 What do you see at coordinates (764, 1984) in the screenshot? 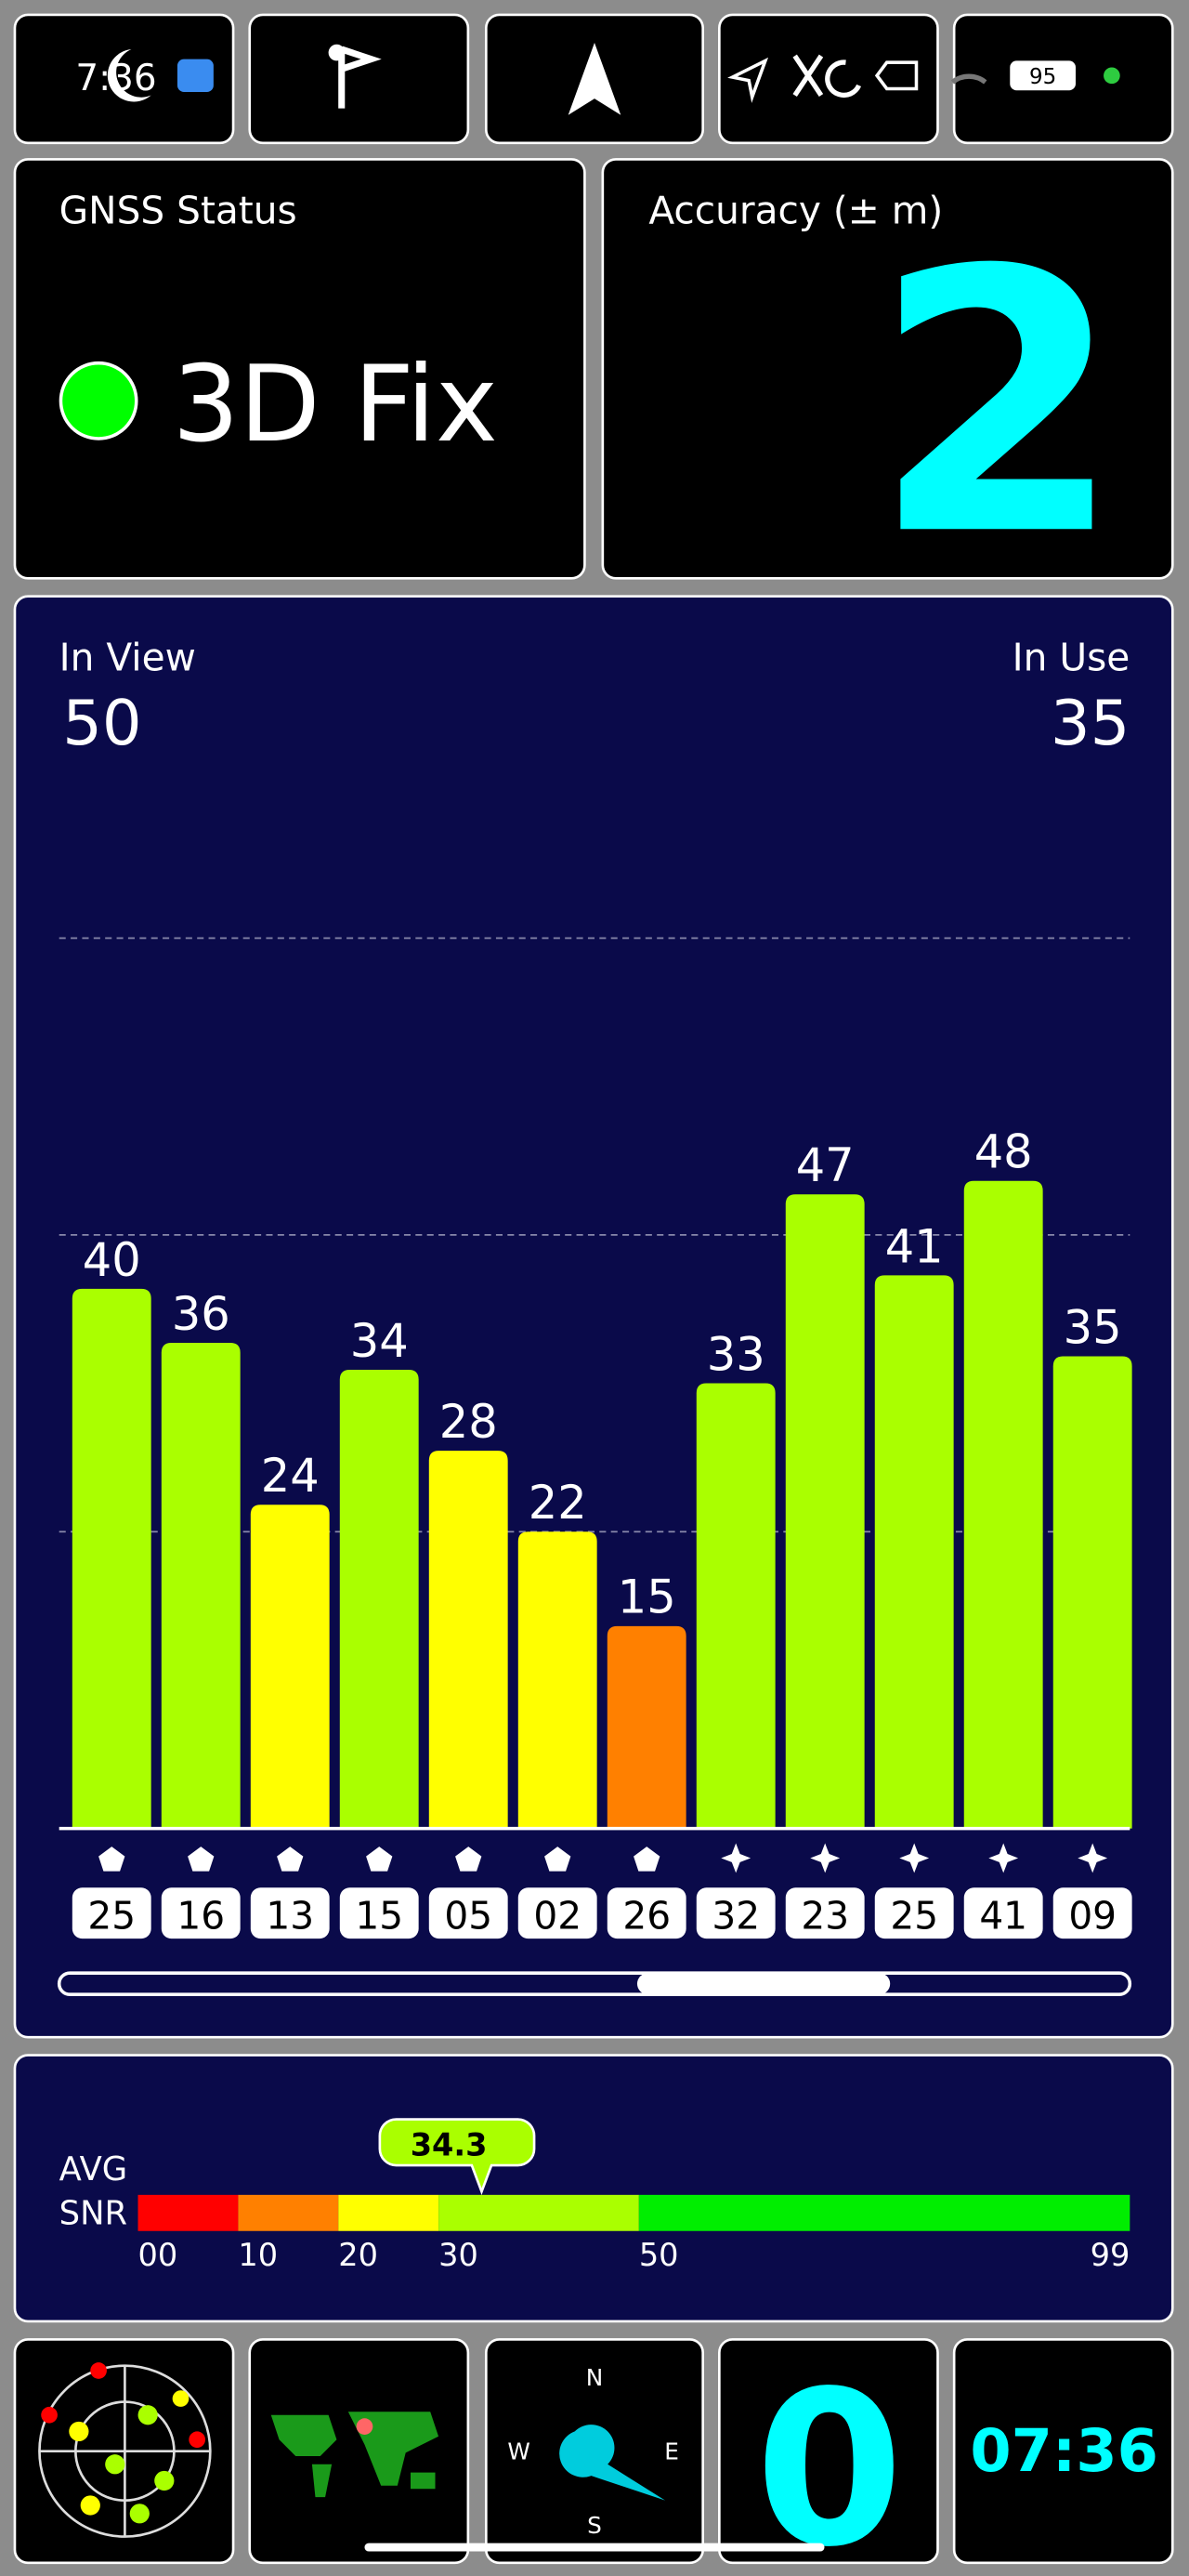
I see `scroll-thumb` at bounding box center [764, 1984].